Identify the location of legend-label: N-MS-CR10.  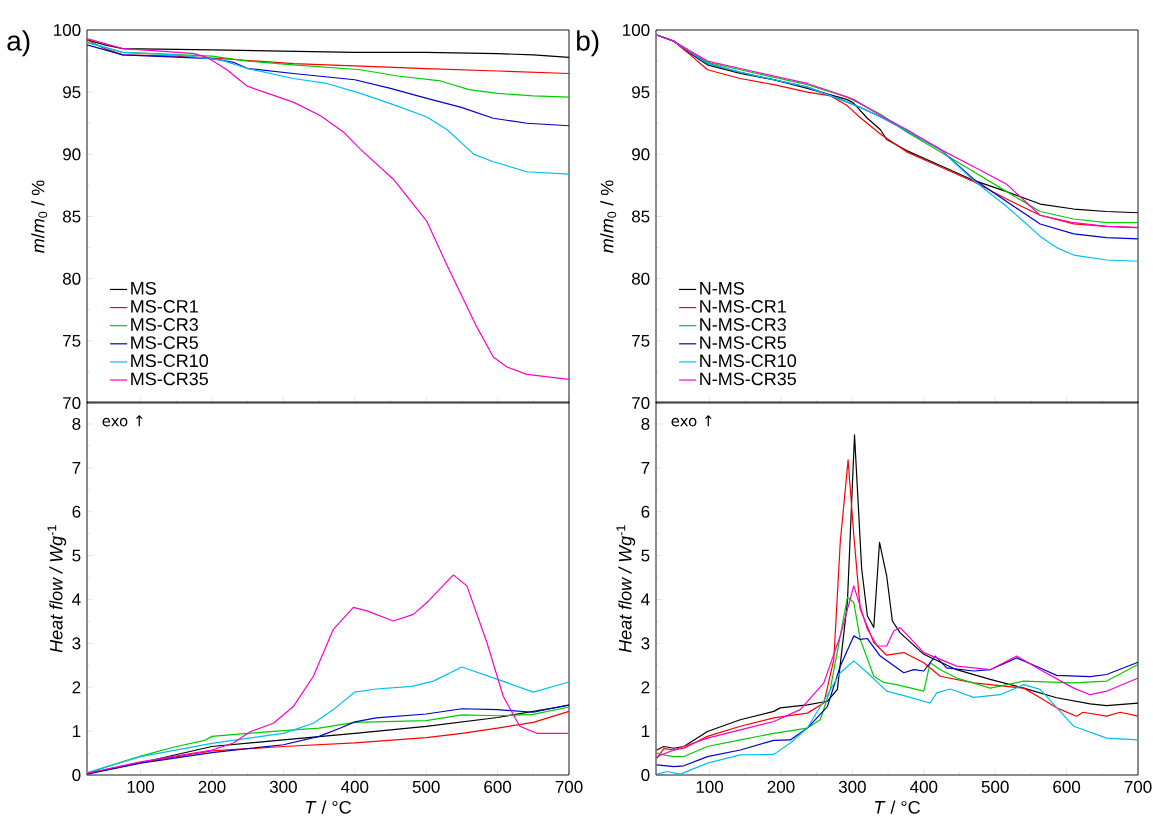
(748, 361).